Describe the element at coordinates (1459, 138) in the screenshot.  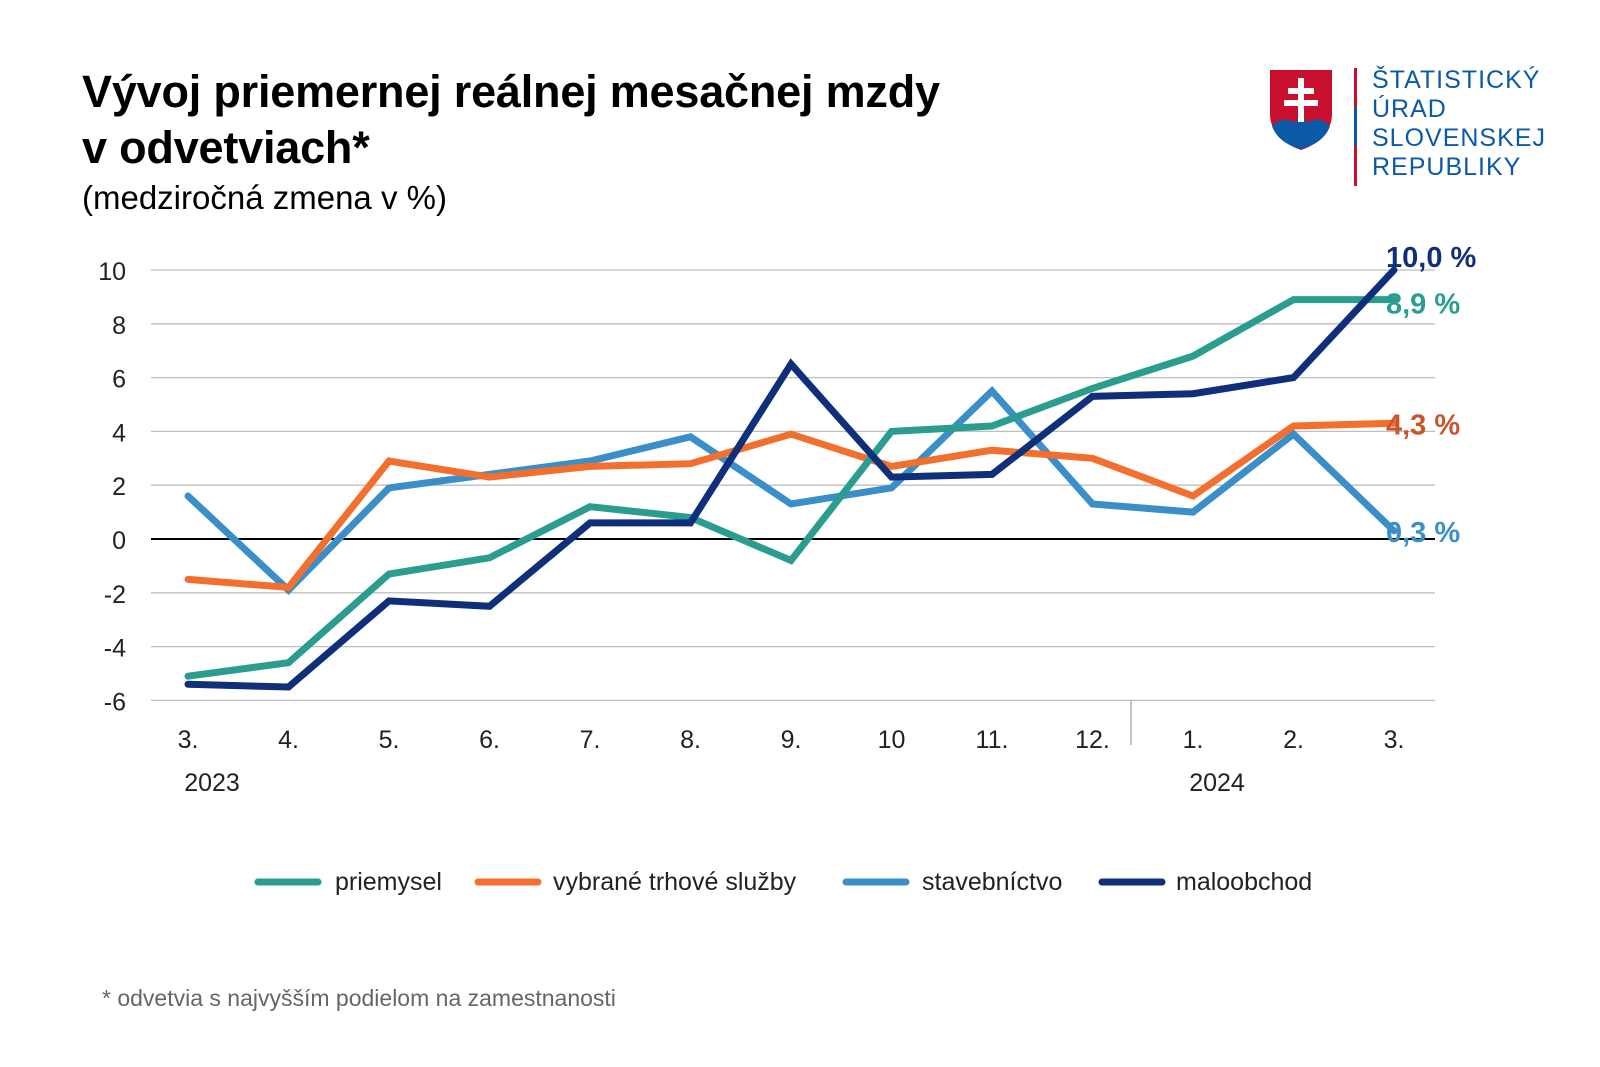
I see `logo-line-3: SLOVENSKEJ` at that location.